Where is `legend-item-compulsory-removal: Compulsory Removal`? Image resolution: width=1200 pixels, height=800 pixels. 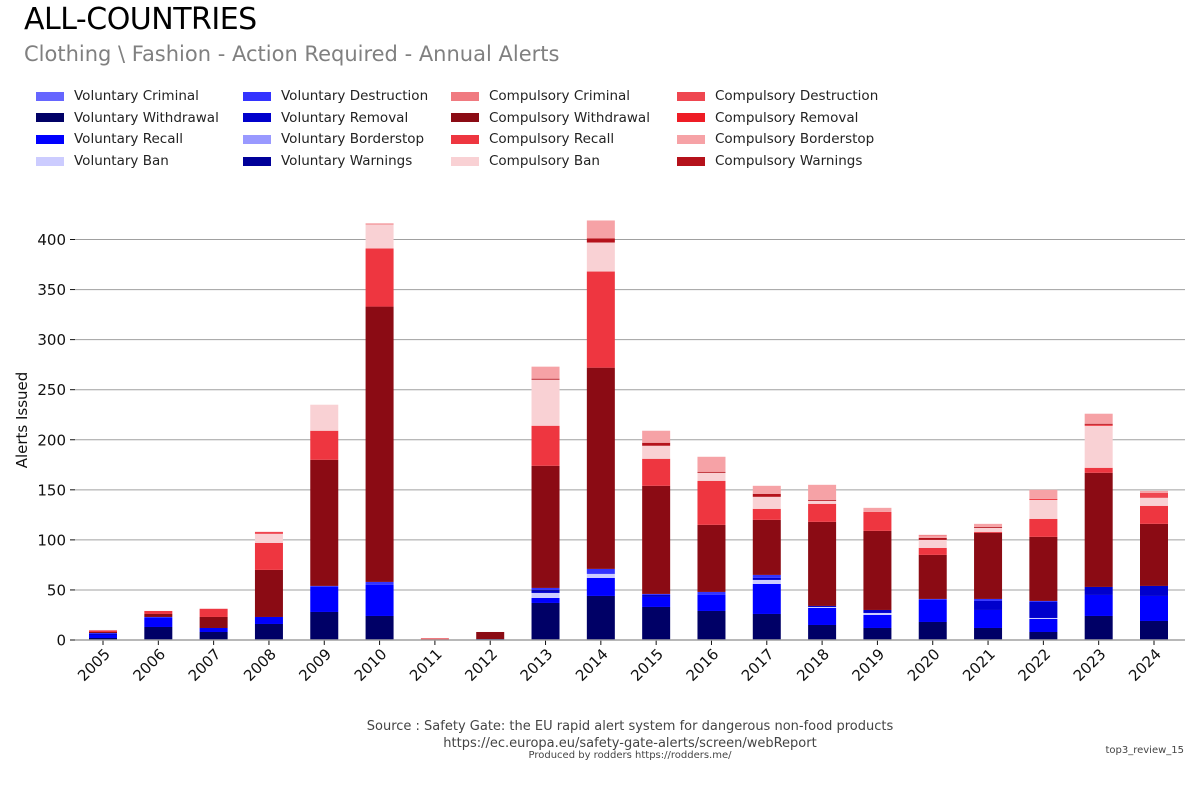
legend-item-compulsory-removal: Compulsory Removal is located at coordinates (767, 118).